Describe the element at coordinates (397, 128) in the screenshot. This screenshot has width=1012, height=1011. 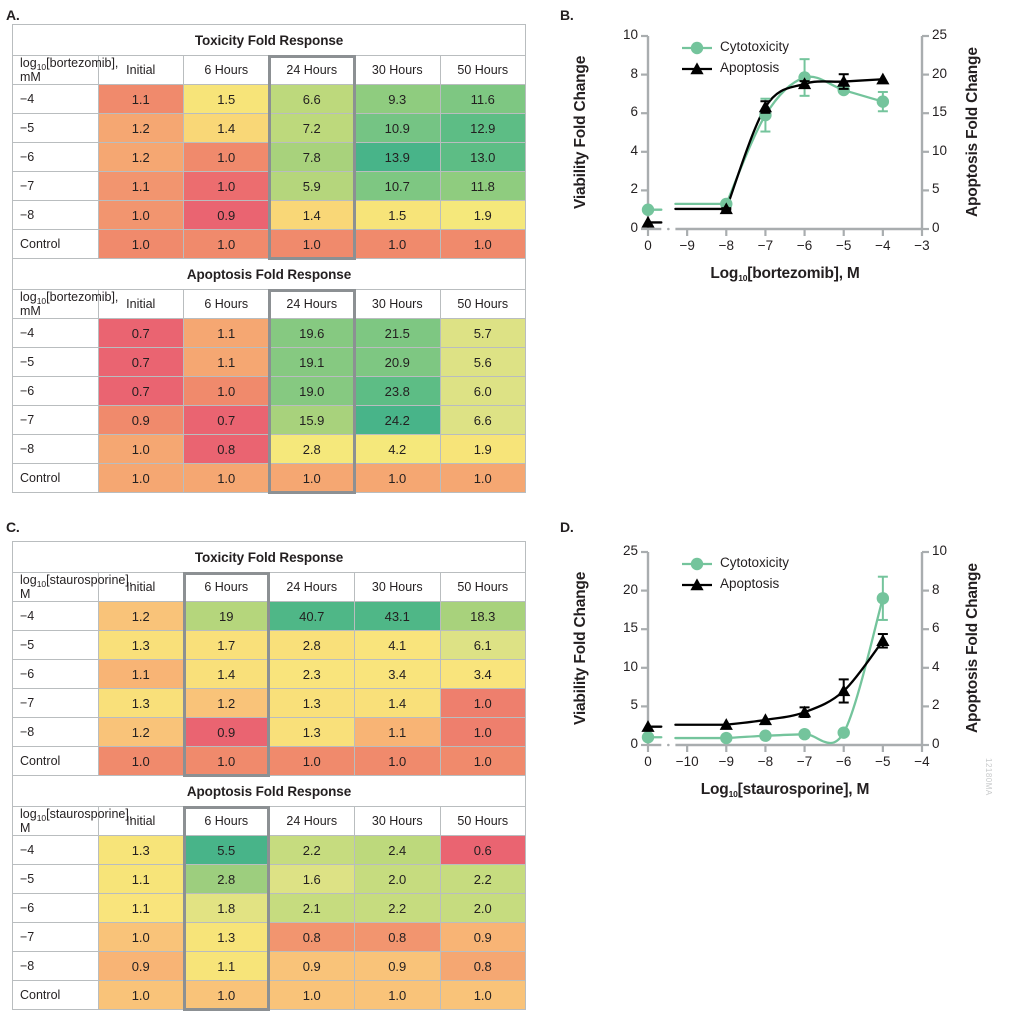
I see `cell-value: 10.9` at that location.